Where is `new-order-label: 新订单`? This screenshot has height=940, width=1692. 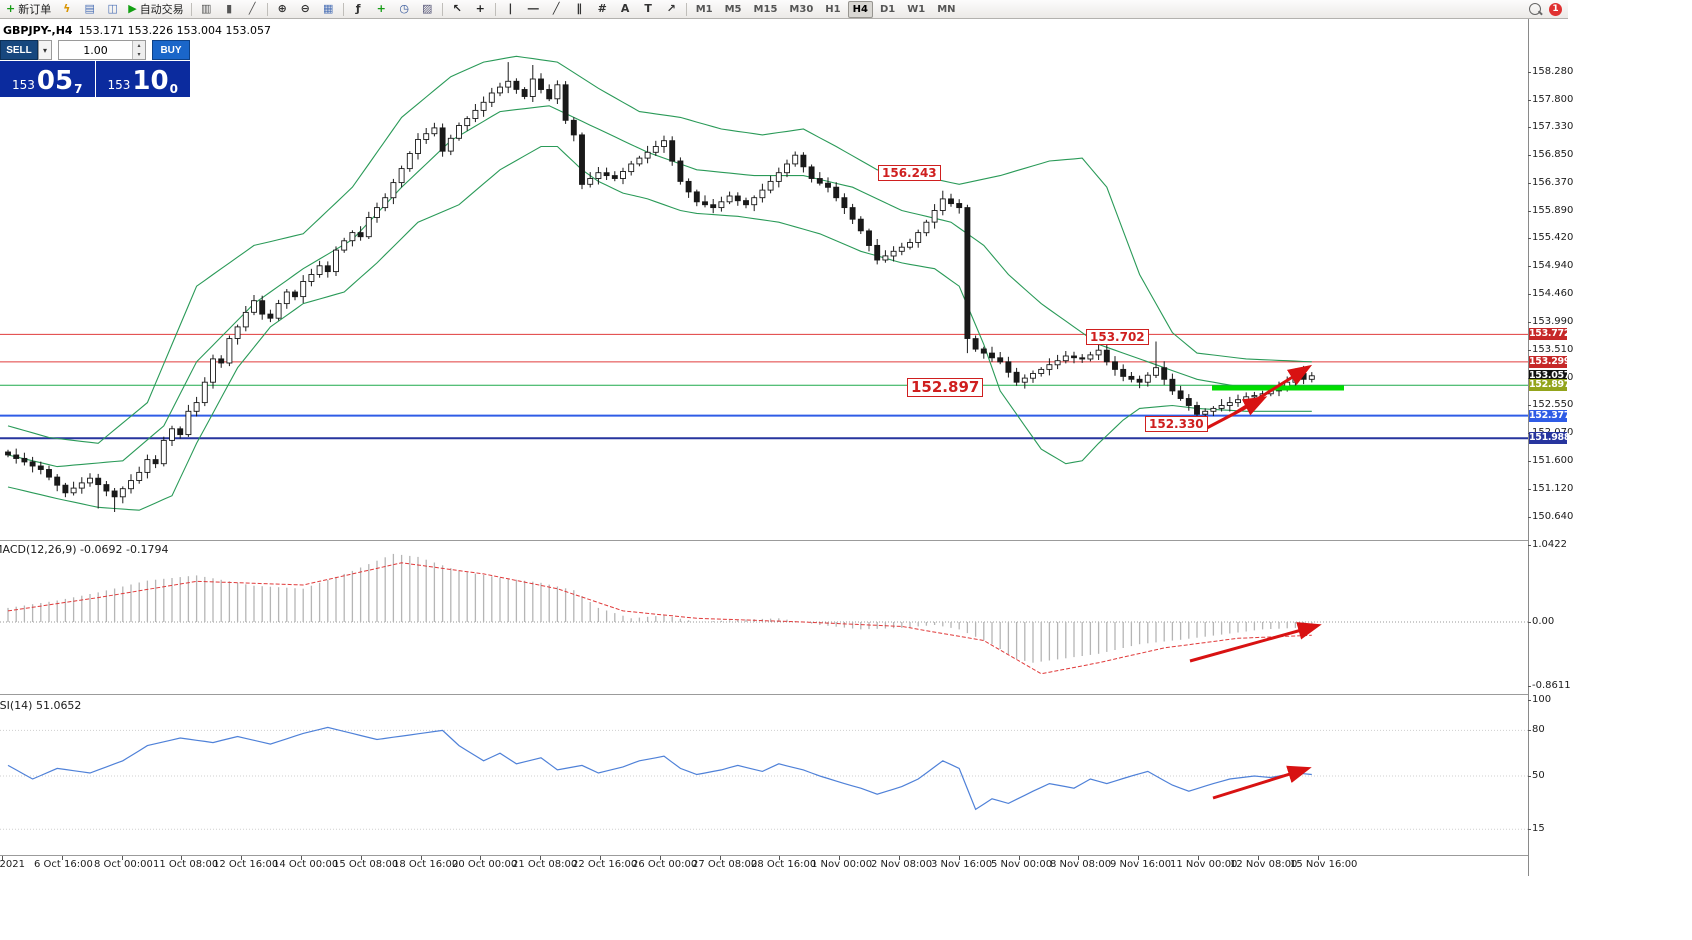
new-order-label: 新订单 is located at coordinates (35, 9).